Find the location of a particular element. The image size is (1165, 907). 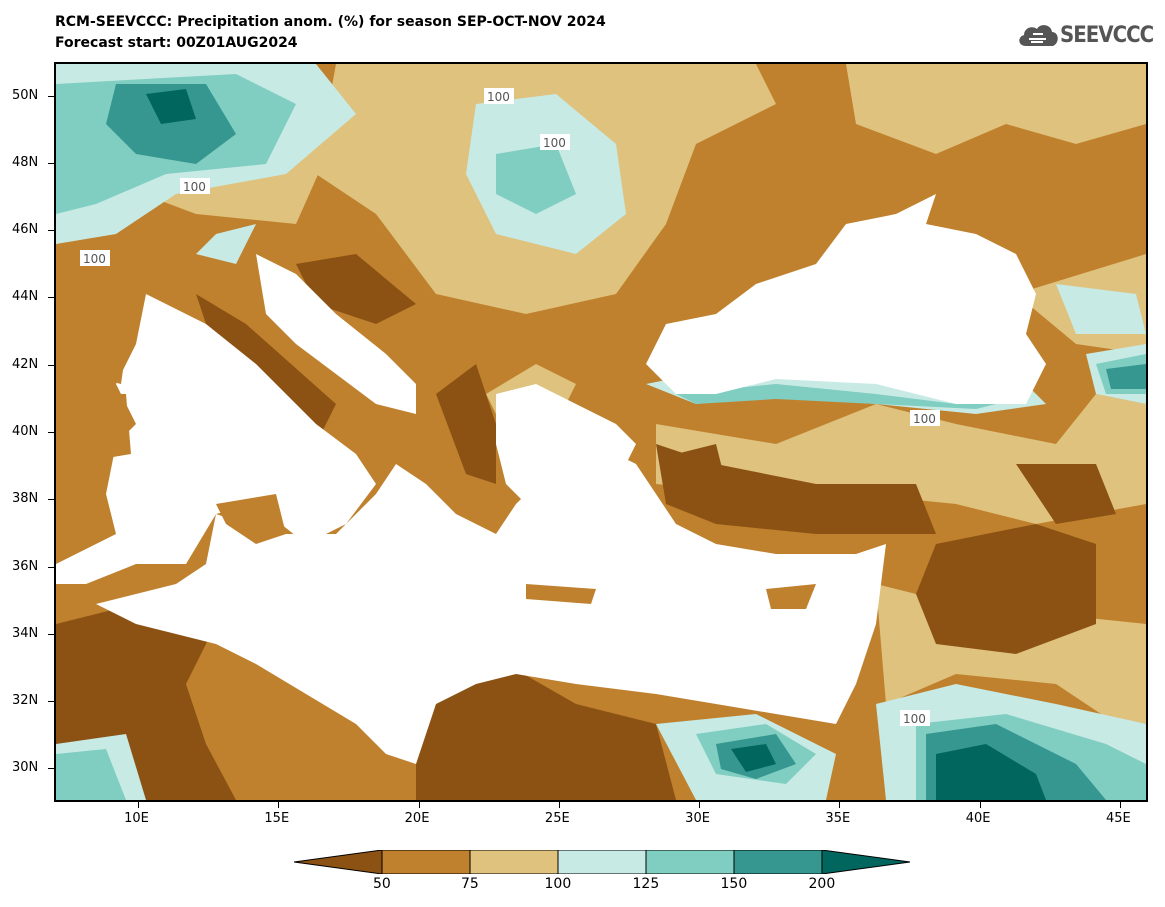

colorbar-label: 75 is located at coordinates (470, 884).